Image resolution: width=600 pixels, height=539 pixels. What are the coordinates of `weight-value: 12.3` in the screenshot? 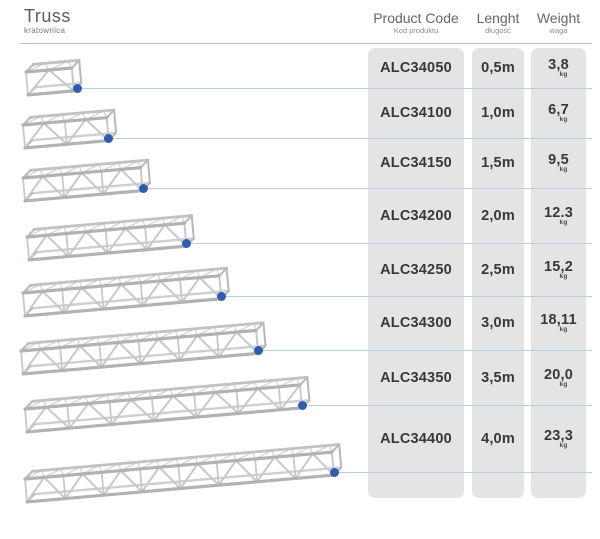 It's located at (558, 212).